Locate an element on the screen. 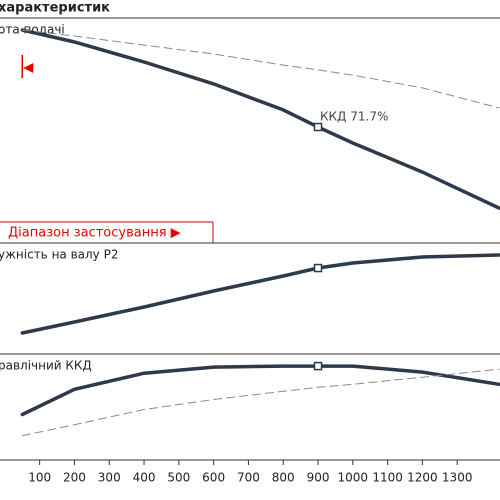 This screenshot has height=500, width=500. x-tick-label: 400 is located at coordinates (144, 478).